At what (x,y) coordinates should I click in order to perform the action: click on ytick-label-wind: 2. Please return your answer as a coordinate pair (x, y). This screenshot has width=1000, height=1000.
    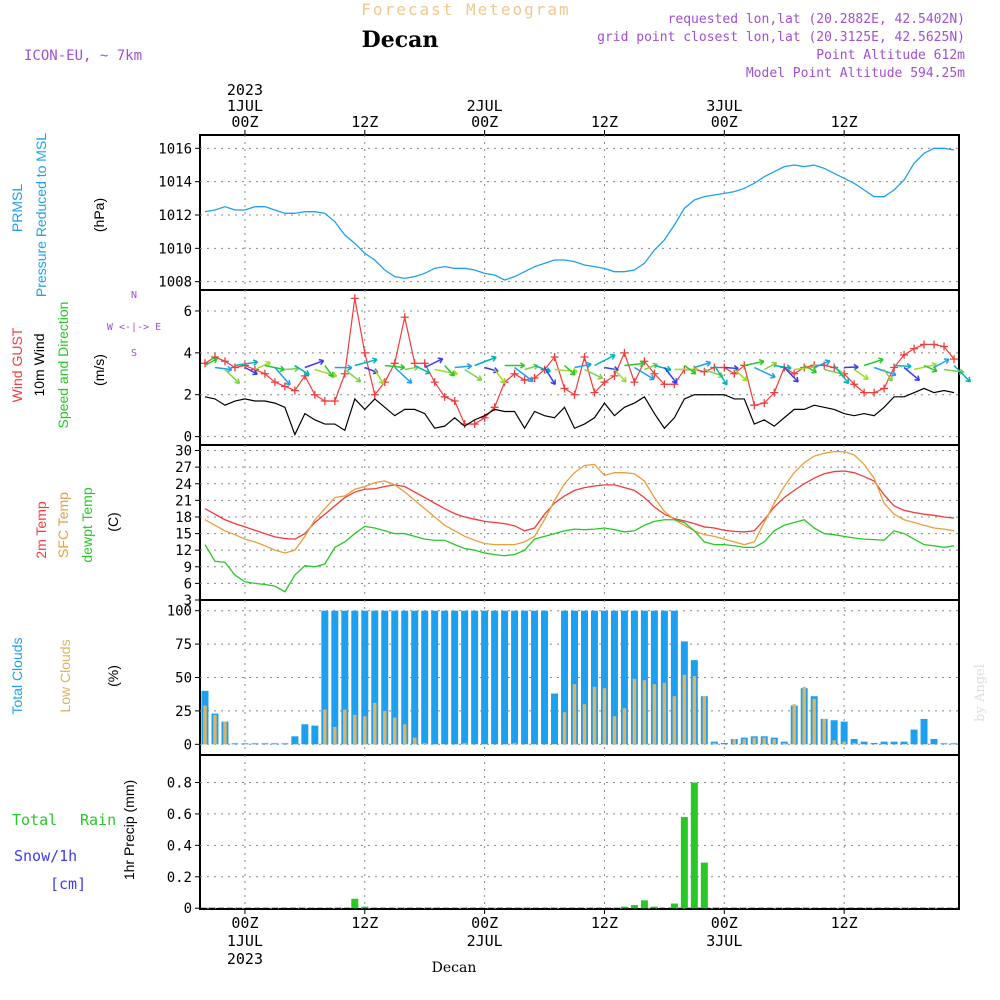
    Looking at the image, I should click on (188, 396).